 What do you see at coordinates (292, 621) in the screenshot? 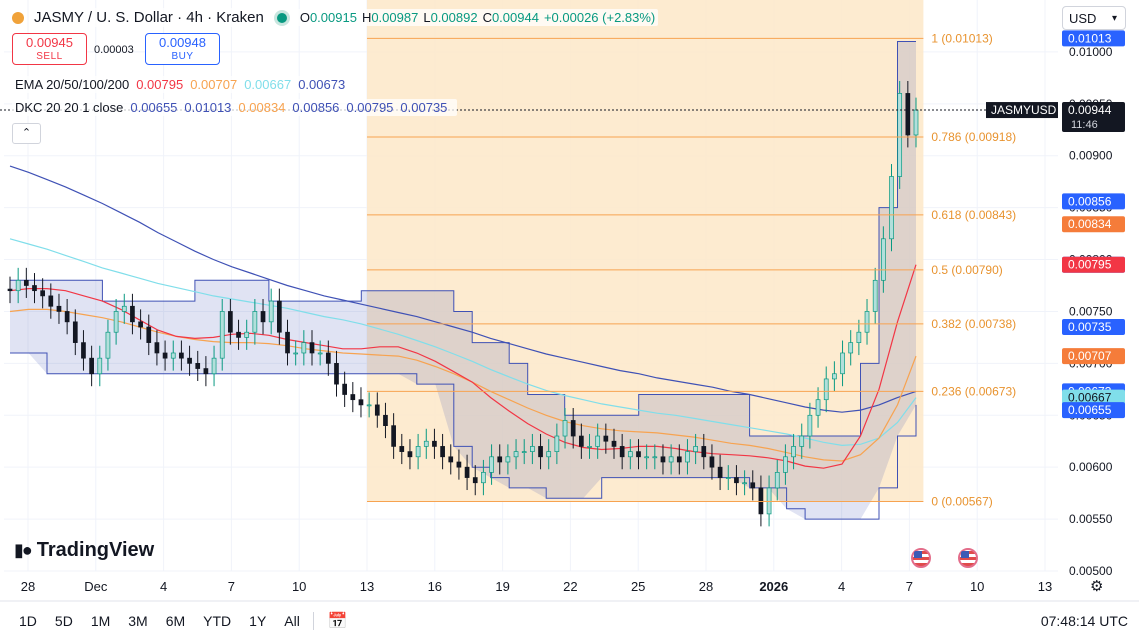
I see `timeframe-button: All` at bounding box center [292, 621].